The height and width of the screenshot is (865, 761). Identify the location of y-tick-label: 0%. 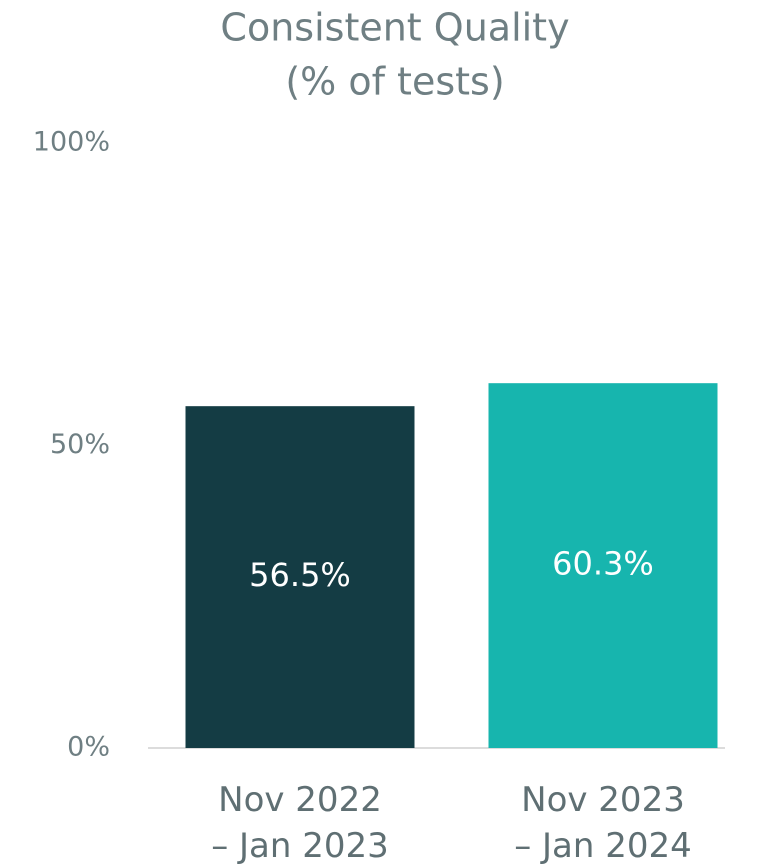
(88, 747).